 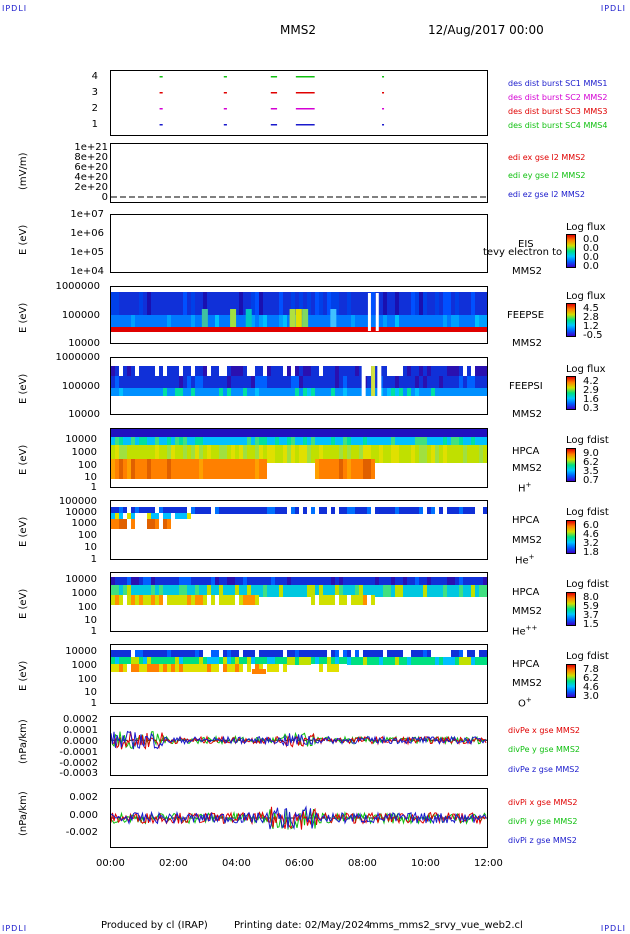 What do you see at coordinates (547, 175) in the screenshot?
I see `edi-legend-y: edi ey gse l2 MMS2` at bounding box center [547, 175].